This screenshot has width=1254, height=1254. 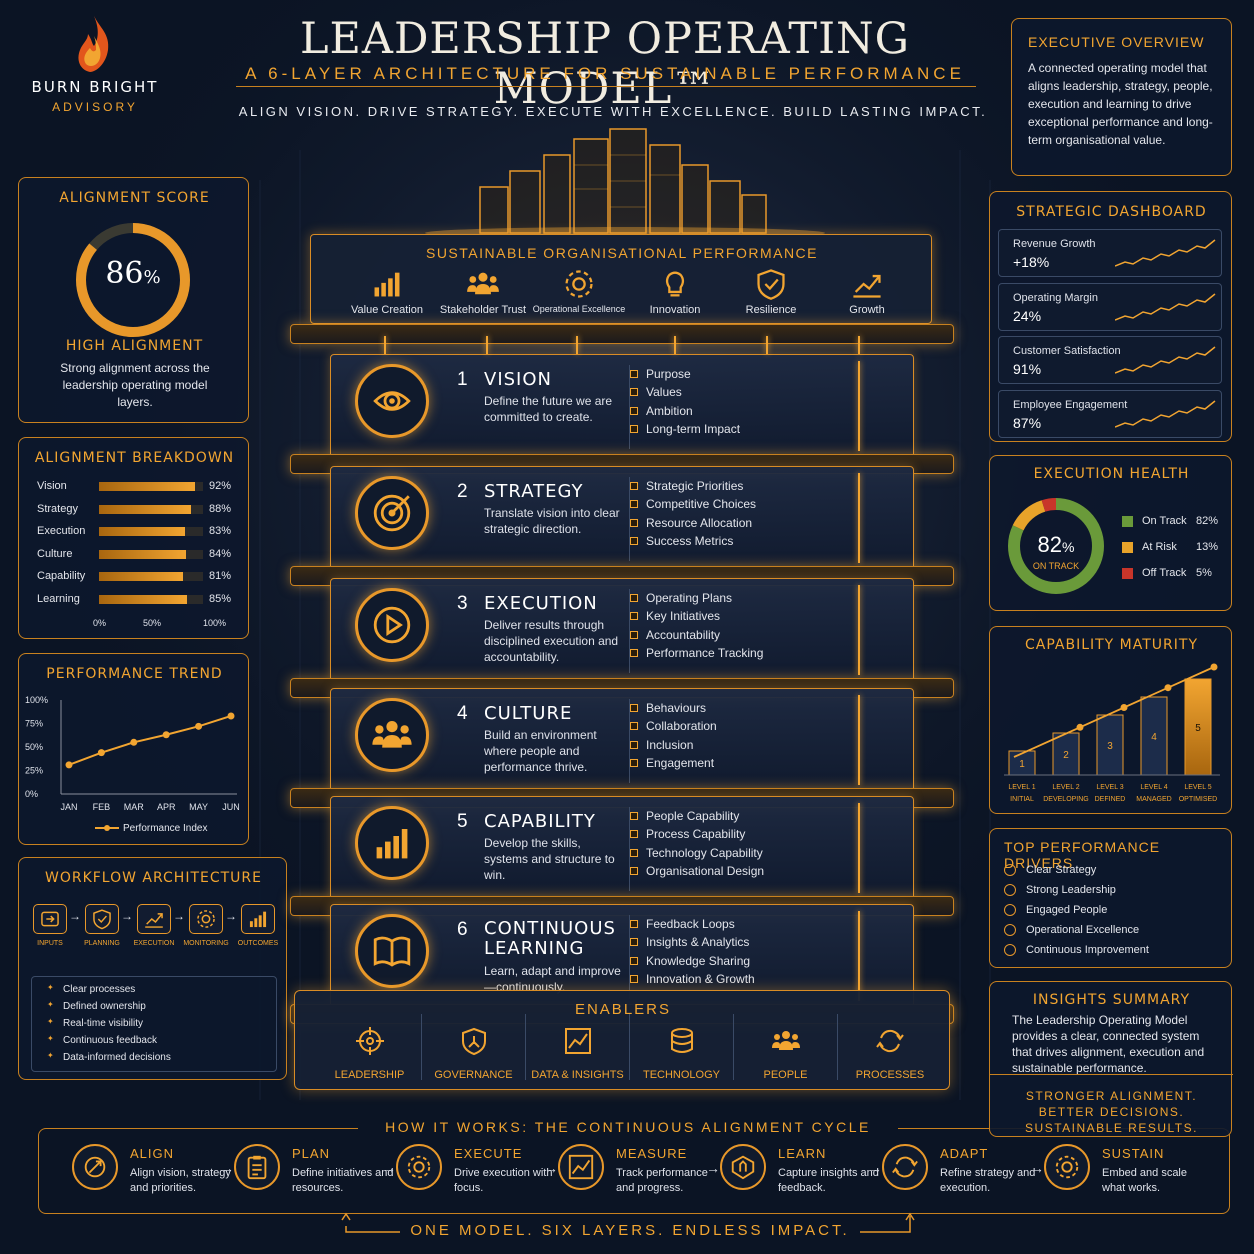 I want to click on driver-item: Engaged People, so click(x=1055, y=910).